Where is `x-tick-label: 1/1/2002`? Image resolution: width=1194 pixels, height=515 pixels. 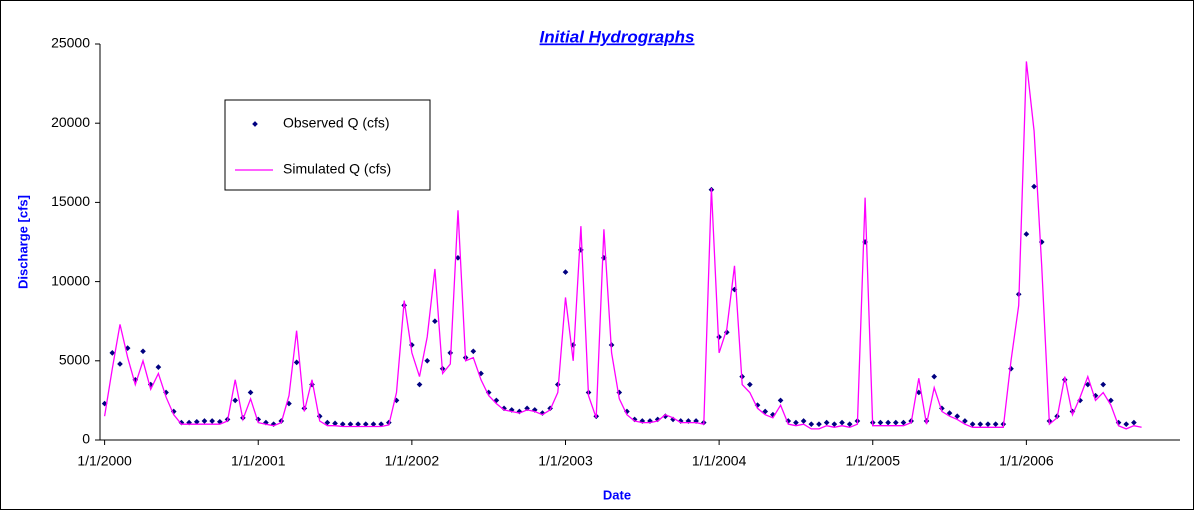 x-tick-label: 1/1/2002 is located at coordinates (412, 461).